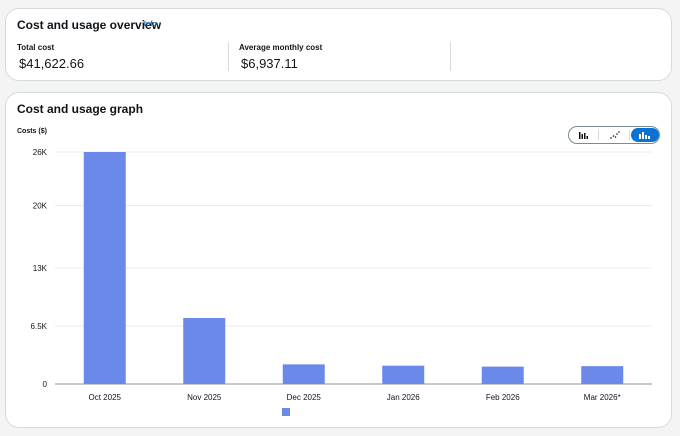 This screenshot has height=436, width=680. I want to click on x-tick-label: Mar 2026*, so click(602, 397).